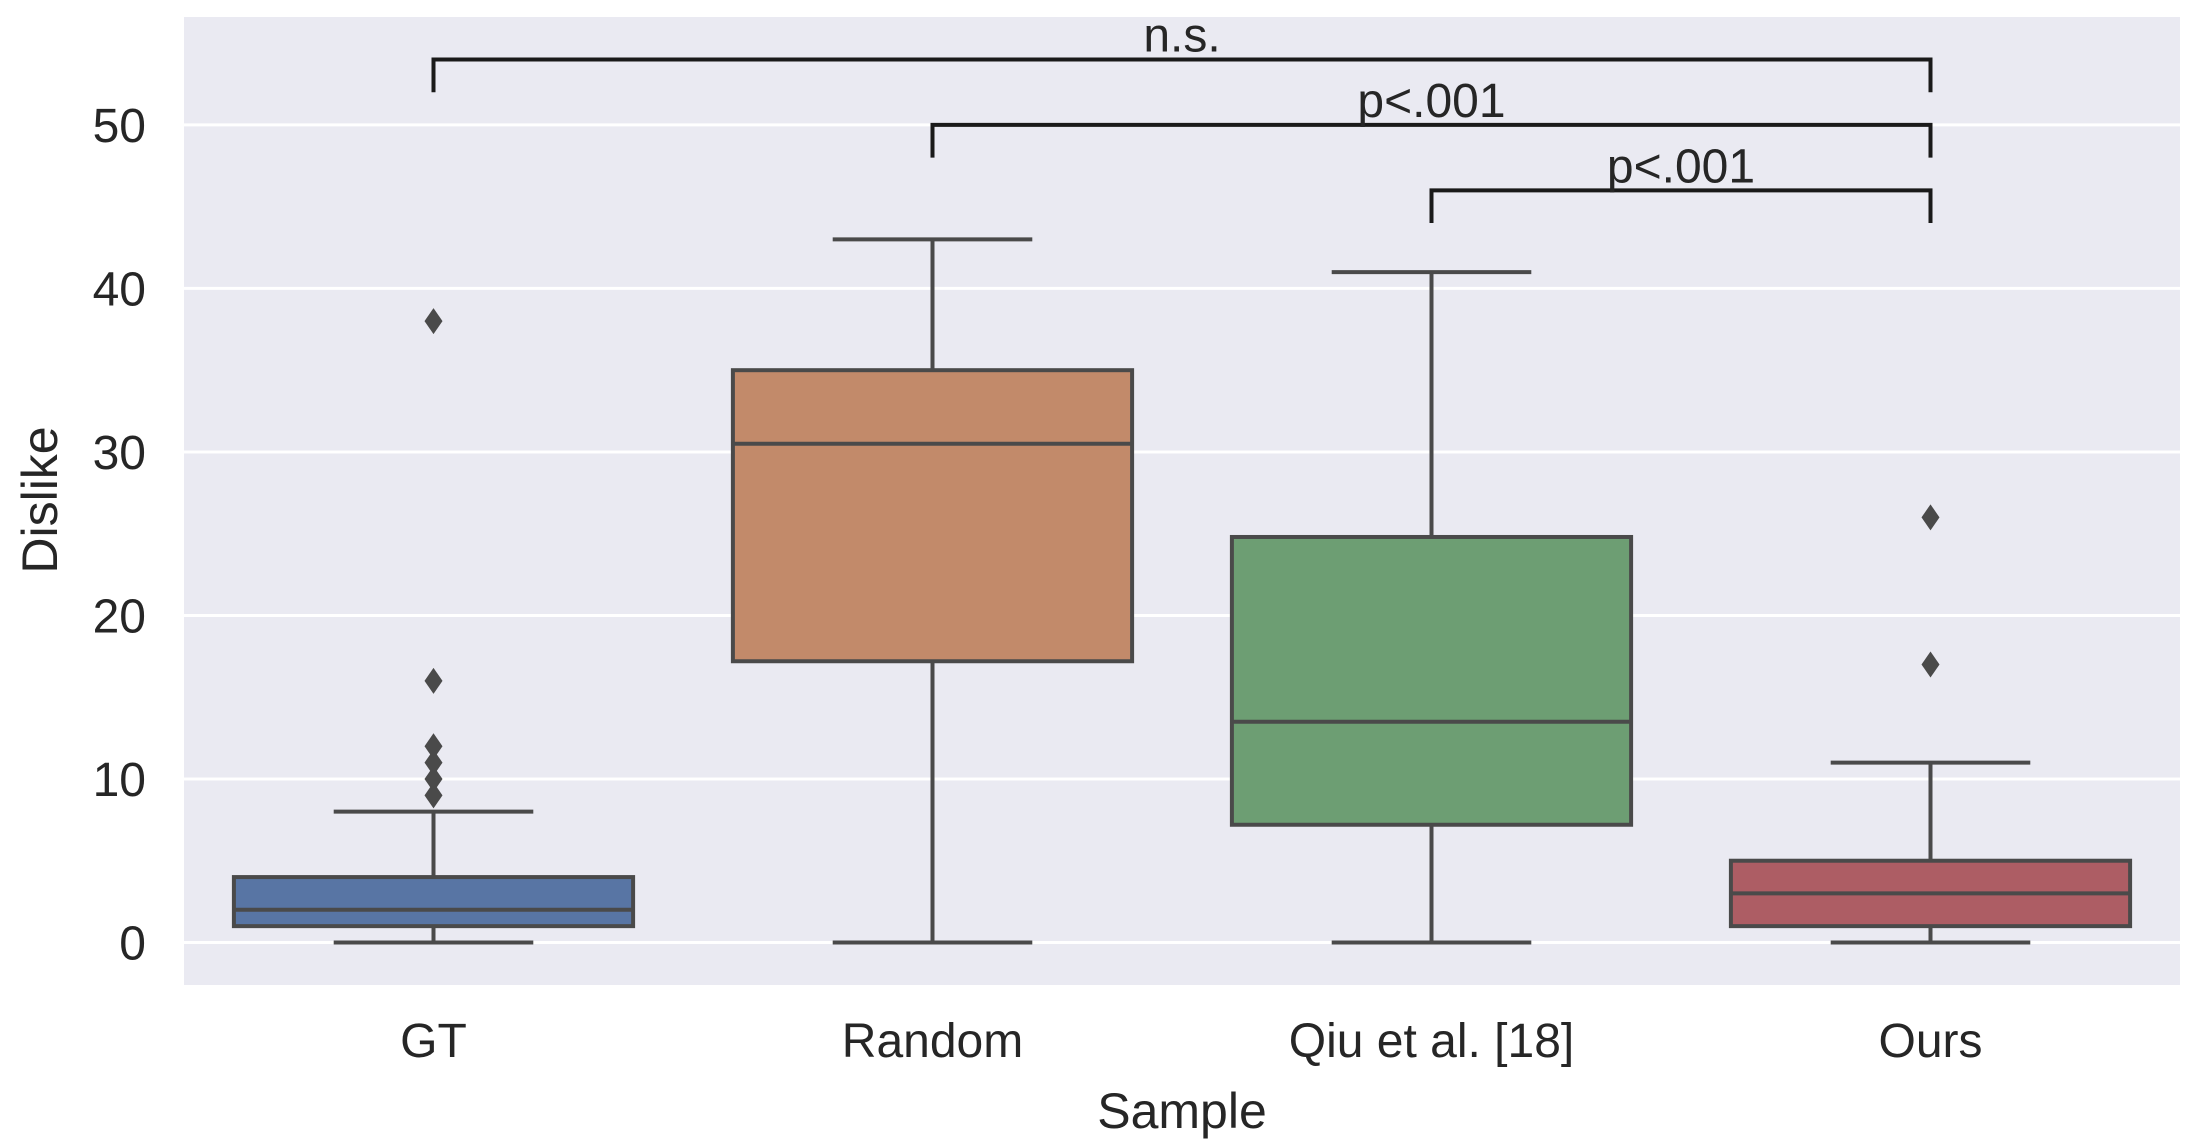 This screenshot has height=1148, width=2189. Describe the element at coordinates (1432, 1041) in the screenshot. I see `x-tick-label-3: Qiu et al. [18]` at that location.